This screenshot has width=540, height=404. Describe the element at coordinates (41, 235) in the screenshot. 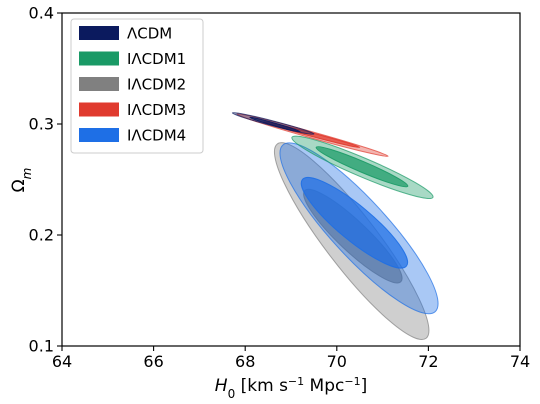

I see `y-tick-label: 0.2` at that location.